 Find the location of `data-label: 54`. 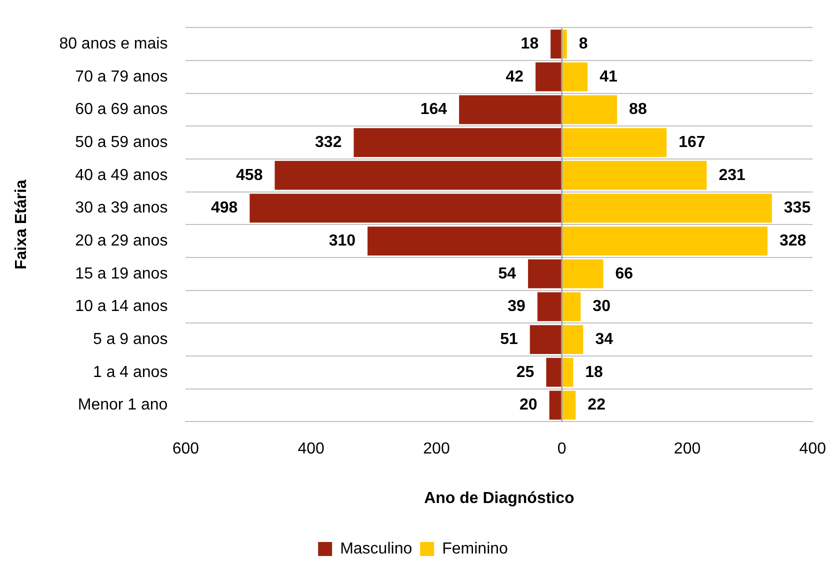

data-label: 54 is located at coordinates (507, 273).